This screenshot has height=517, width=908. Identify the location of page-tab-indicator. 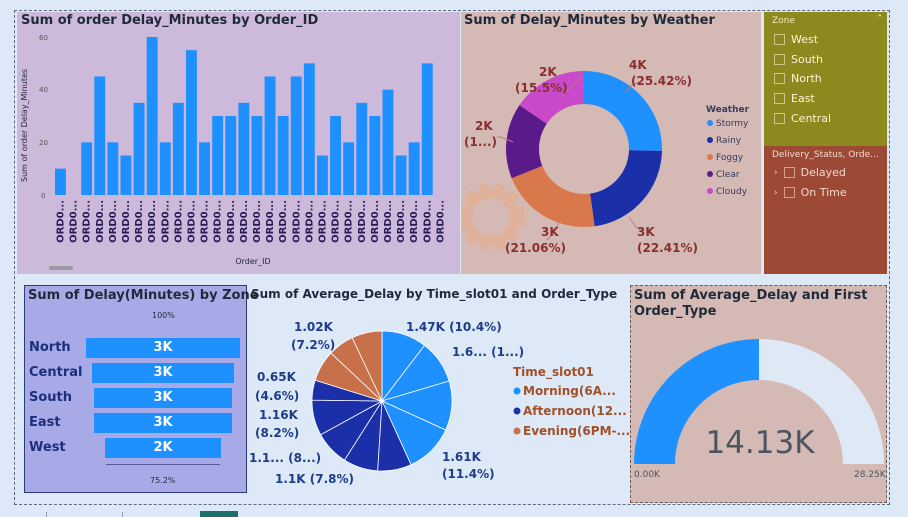
(219, 514).